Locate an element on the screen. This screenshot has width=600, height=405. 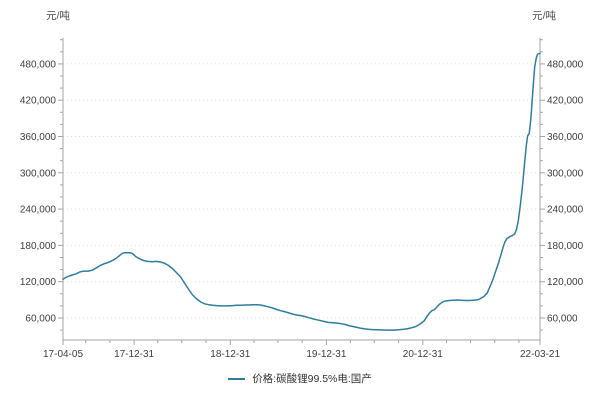
y-axis-label-left: 240,000 is located at coordinates (38, 210).